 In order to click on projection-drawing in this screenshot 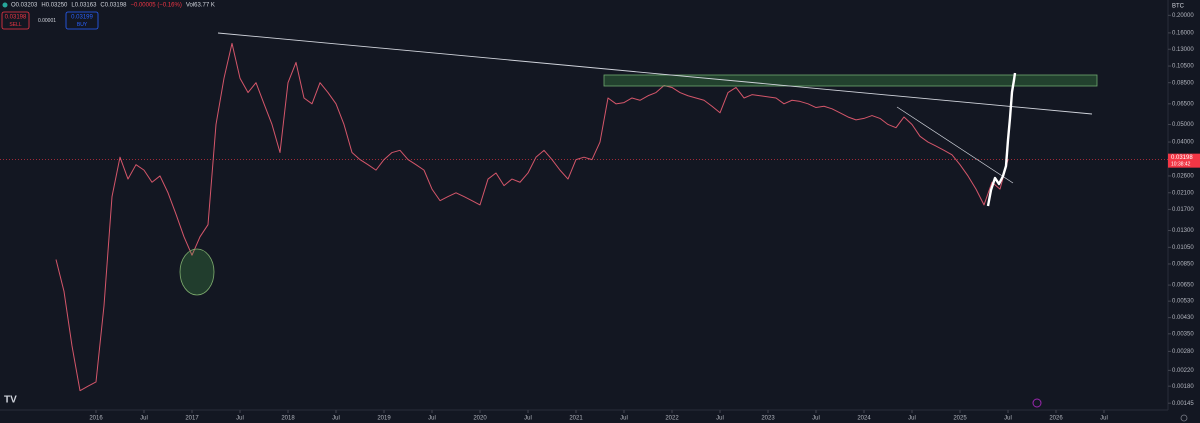, I will do `click(1001, 139)`.